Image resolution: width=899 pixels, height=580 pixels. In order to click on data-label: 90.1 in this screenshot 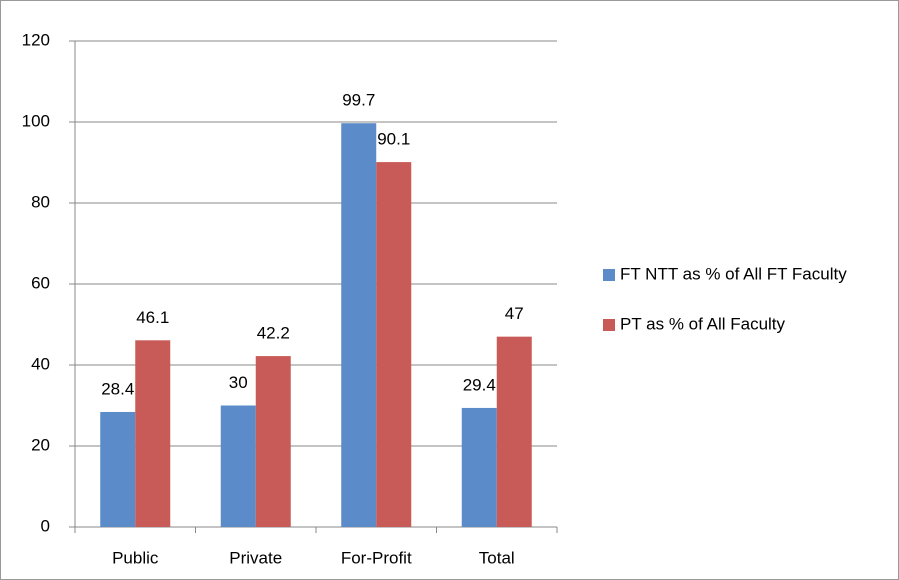, I will do `click(393, 139)`.